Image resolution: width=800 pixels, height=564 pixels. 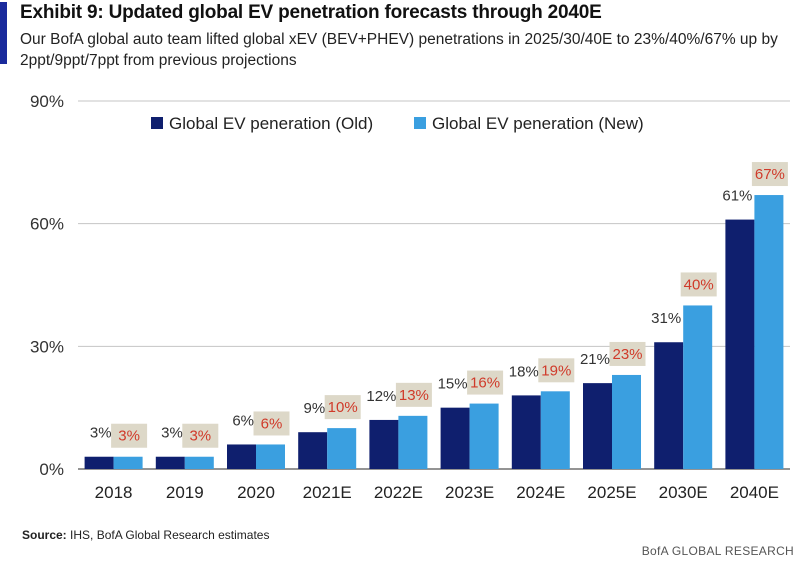 What do you see at coordinates (114, 492) in the screenshot?
I see `x-tick-label: 2018` at bounding box center [114, 492].